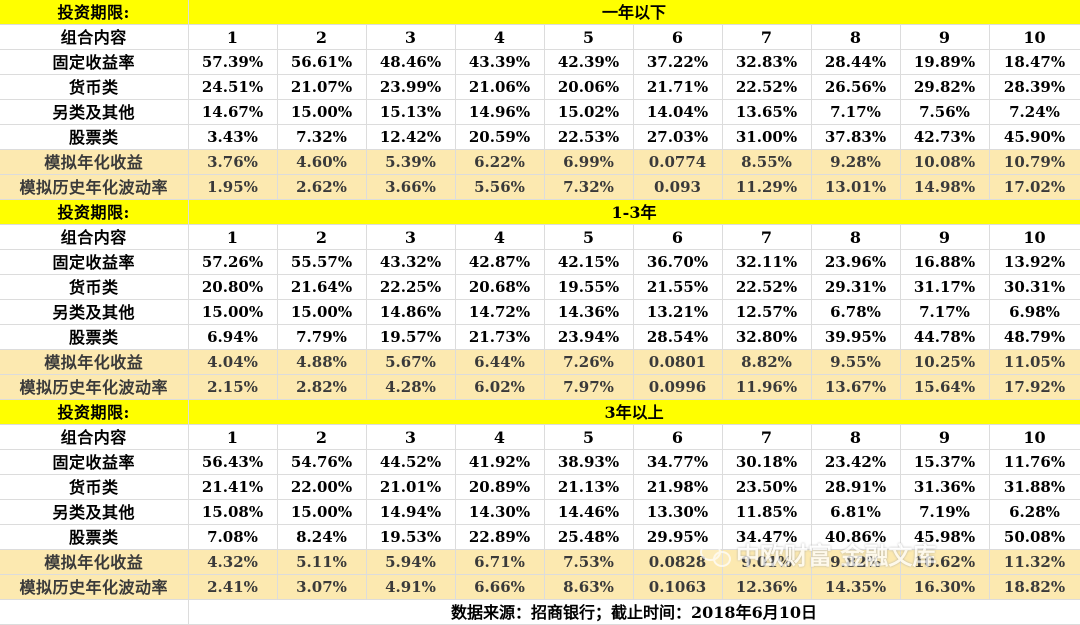 This screenshot has width=1080, height=625. I want to click on allocation-value: 45.90%, so click(1034, 137).